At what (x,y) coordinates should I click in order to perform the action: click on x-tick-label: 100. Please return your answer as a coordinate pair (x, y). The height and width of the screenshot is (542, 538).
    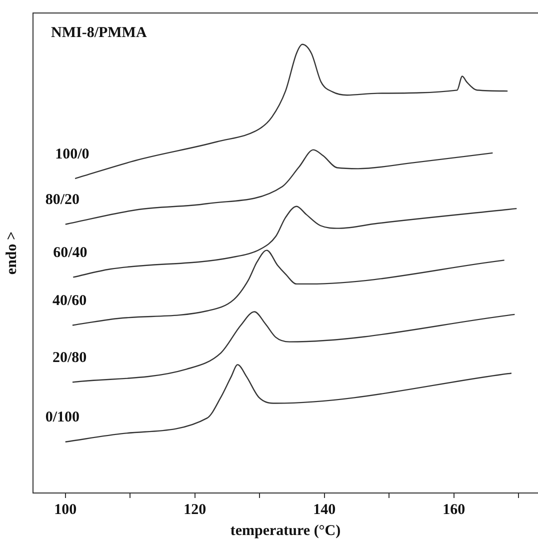
    Looking at the image, I should click on (65, 510).